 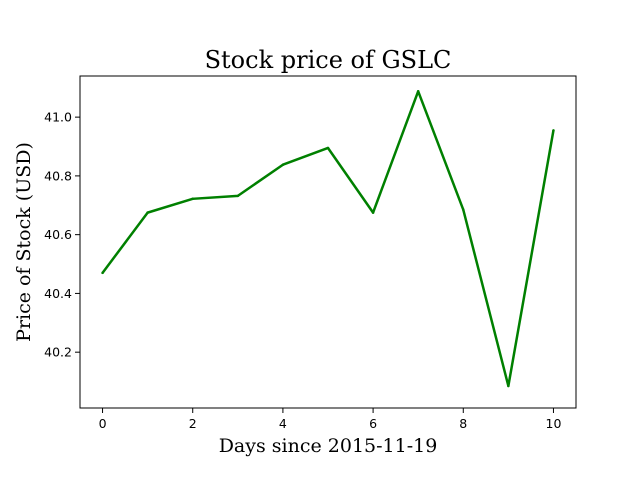 What do you see at coordinates (328, 60) in the screenshot?
I see `chart-title: Stock price of GSLC` at bounding box center [328, 60].